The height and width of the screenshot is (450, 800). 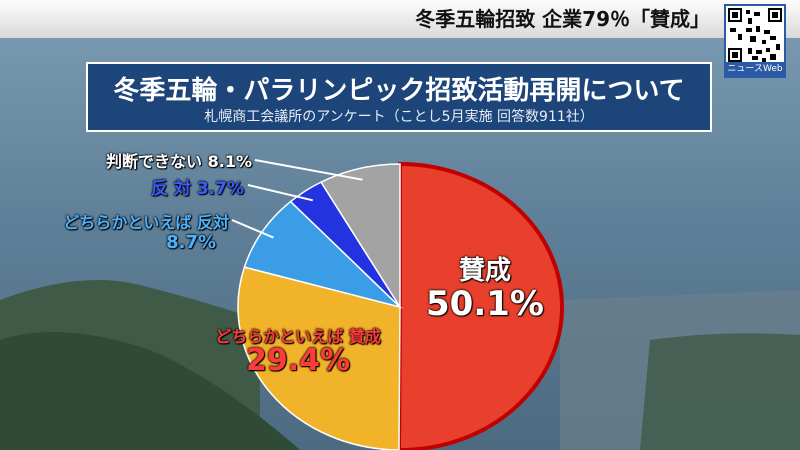 I want to click on slice-approve, so click(x=480, y=305).